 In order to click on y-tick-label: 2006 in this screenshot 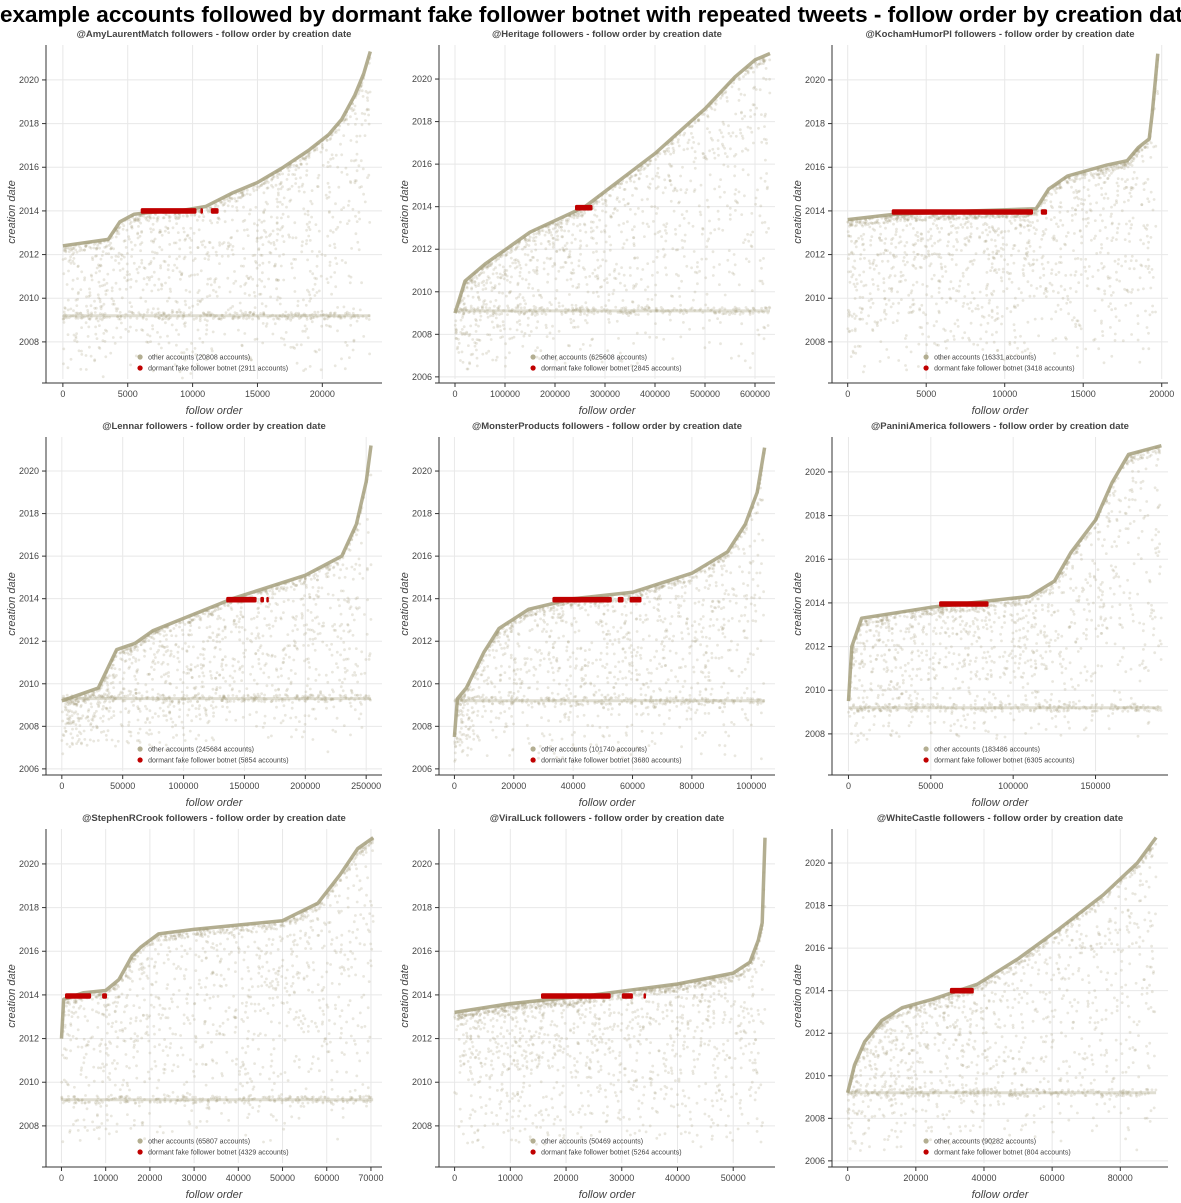, I will do `click(422, 377)`.